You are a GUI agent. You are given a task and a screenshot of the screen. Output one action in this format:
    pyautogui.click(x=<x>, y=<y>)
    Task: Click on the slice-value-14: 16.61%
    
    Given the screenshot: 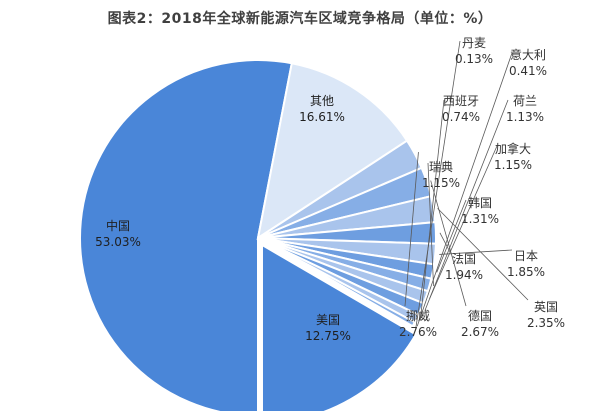 What is the action you would take?
    pyautogui.click(x=322, y=117)
    